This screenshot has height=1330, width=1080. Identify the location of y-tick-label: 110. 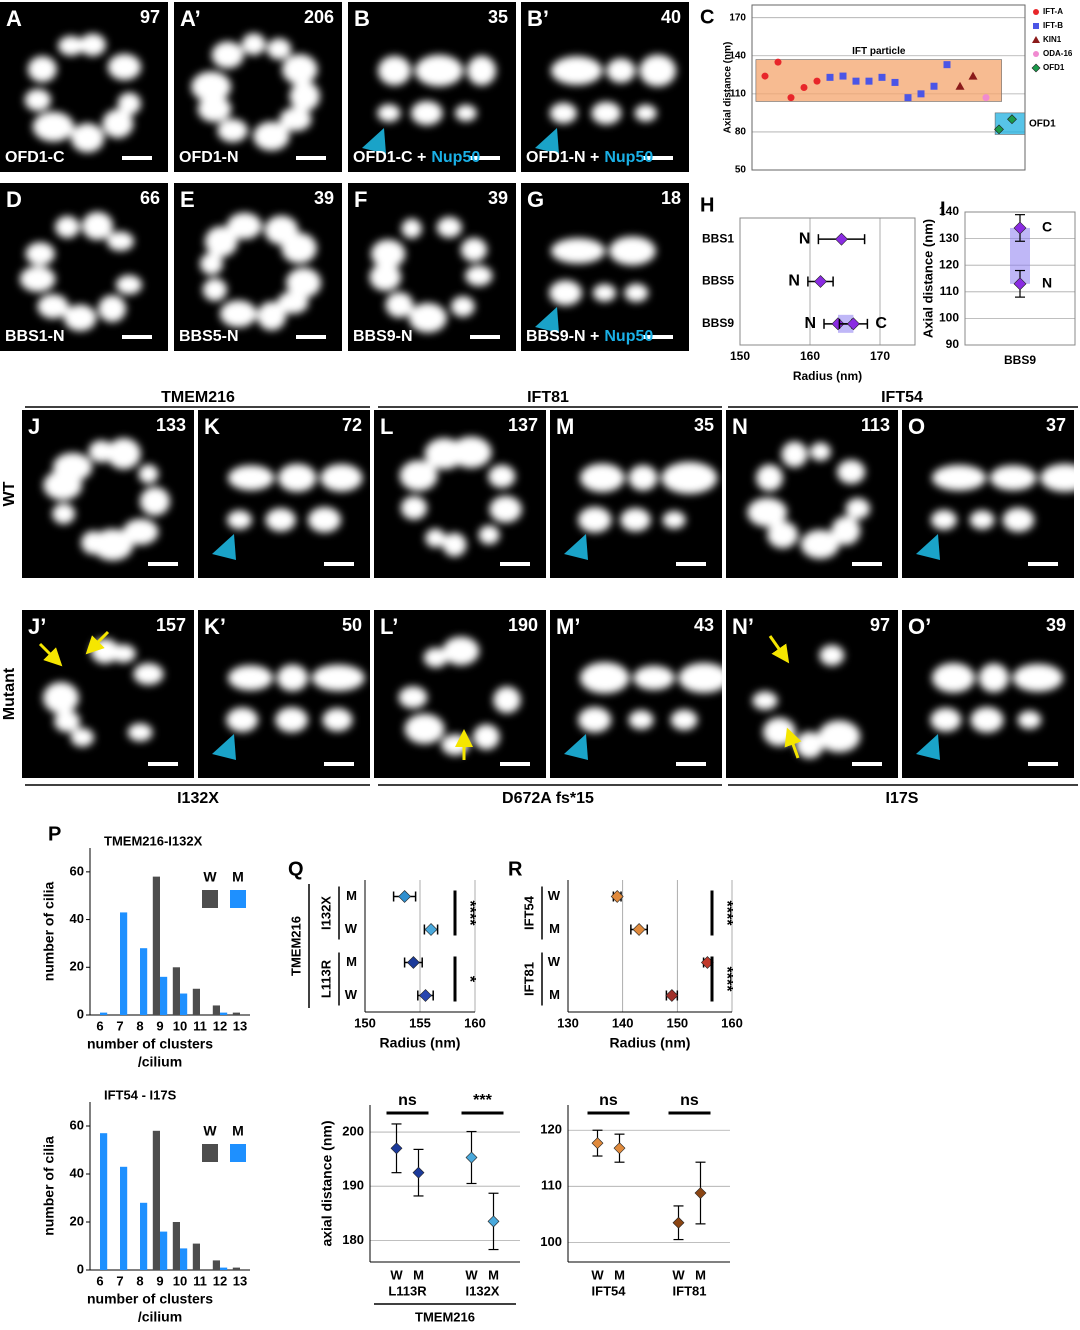
(738, 93).